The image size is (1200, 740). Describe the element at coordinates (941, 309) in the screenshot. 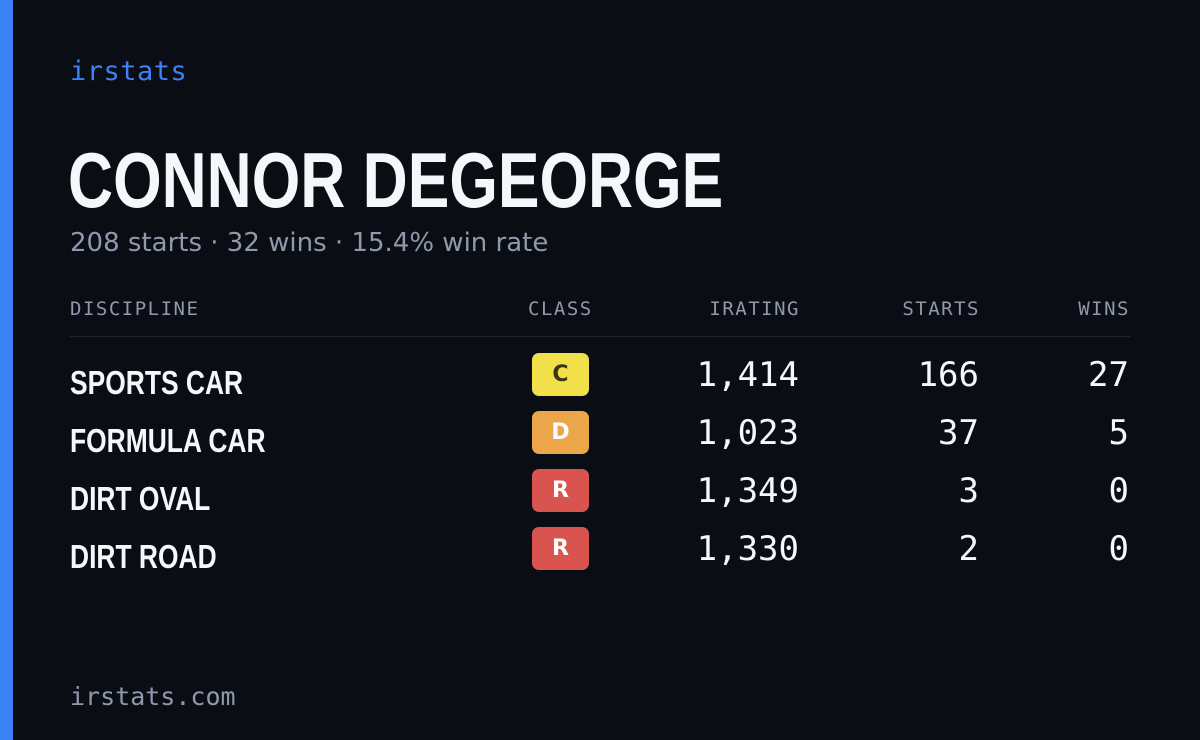

I see `header-starts: STARTS` at that location.